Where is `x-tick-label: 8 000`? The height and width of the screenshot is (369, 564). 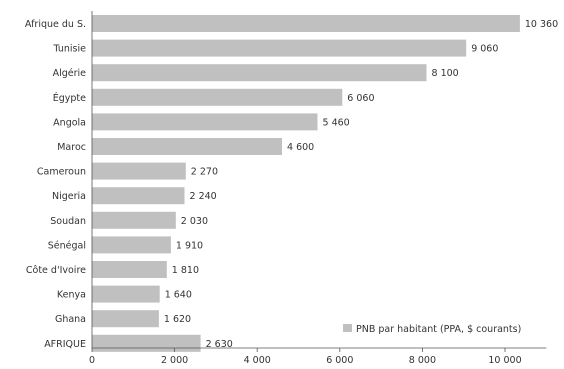
x-tick-label: 8 000 is located at coordinates (422, 360).